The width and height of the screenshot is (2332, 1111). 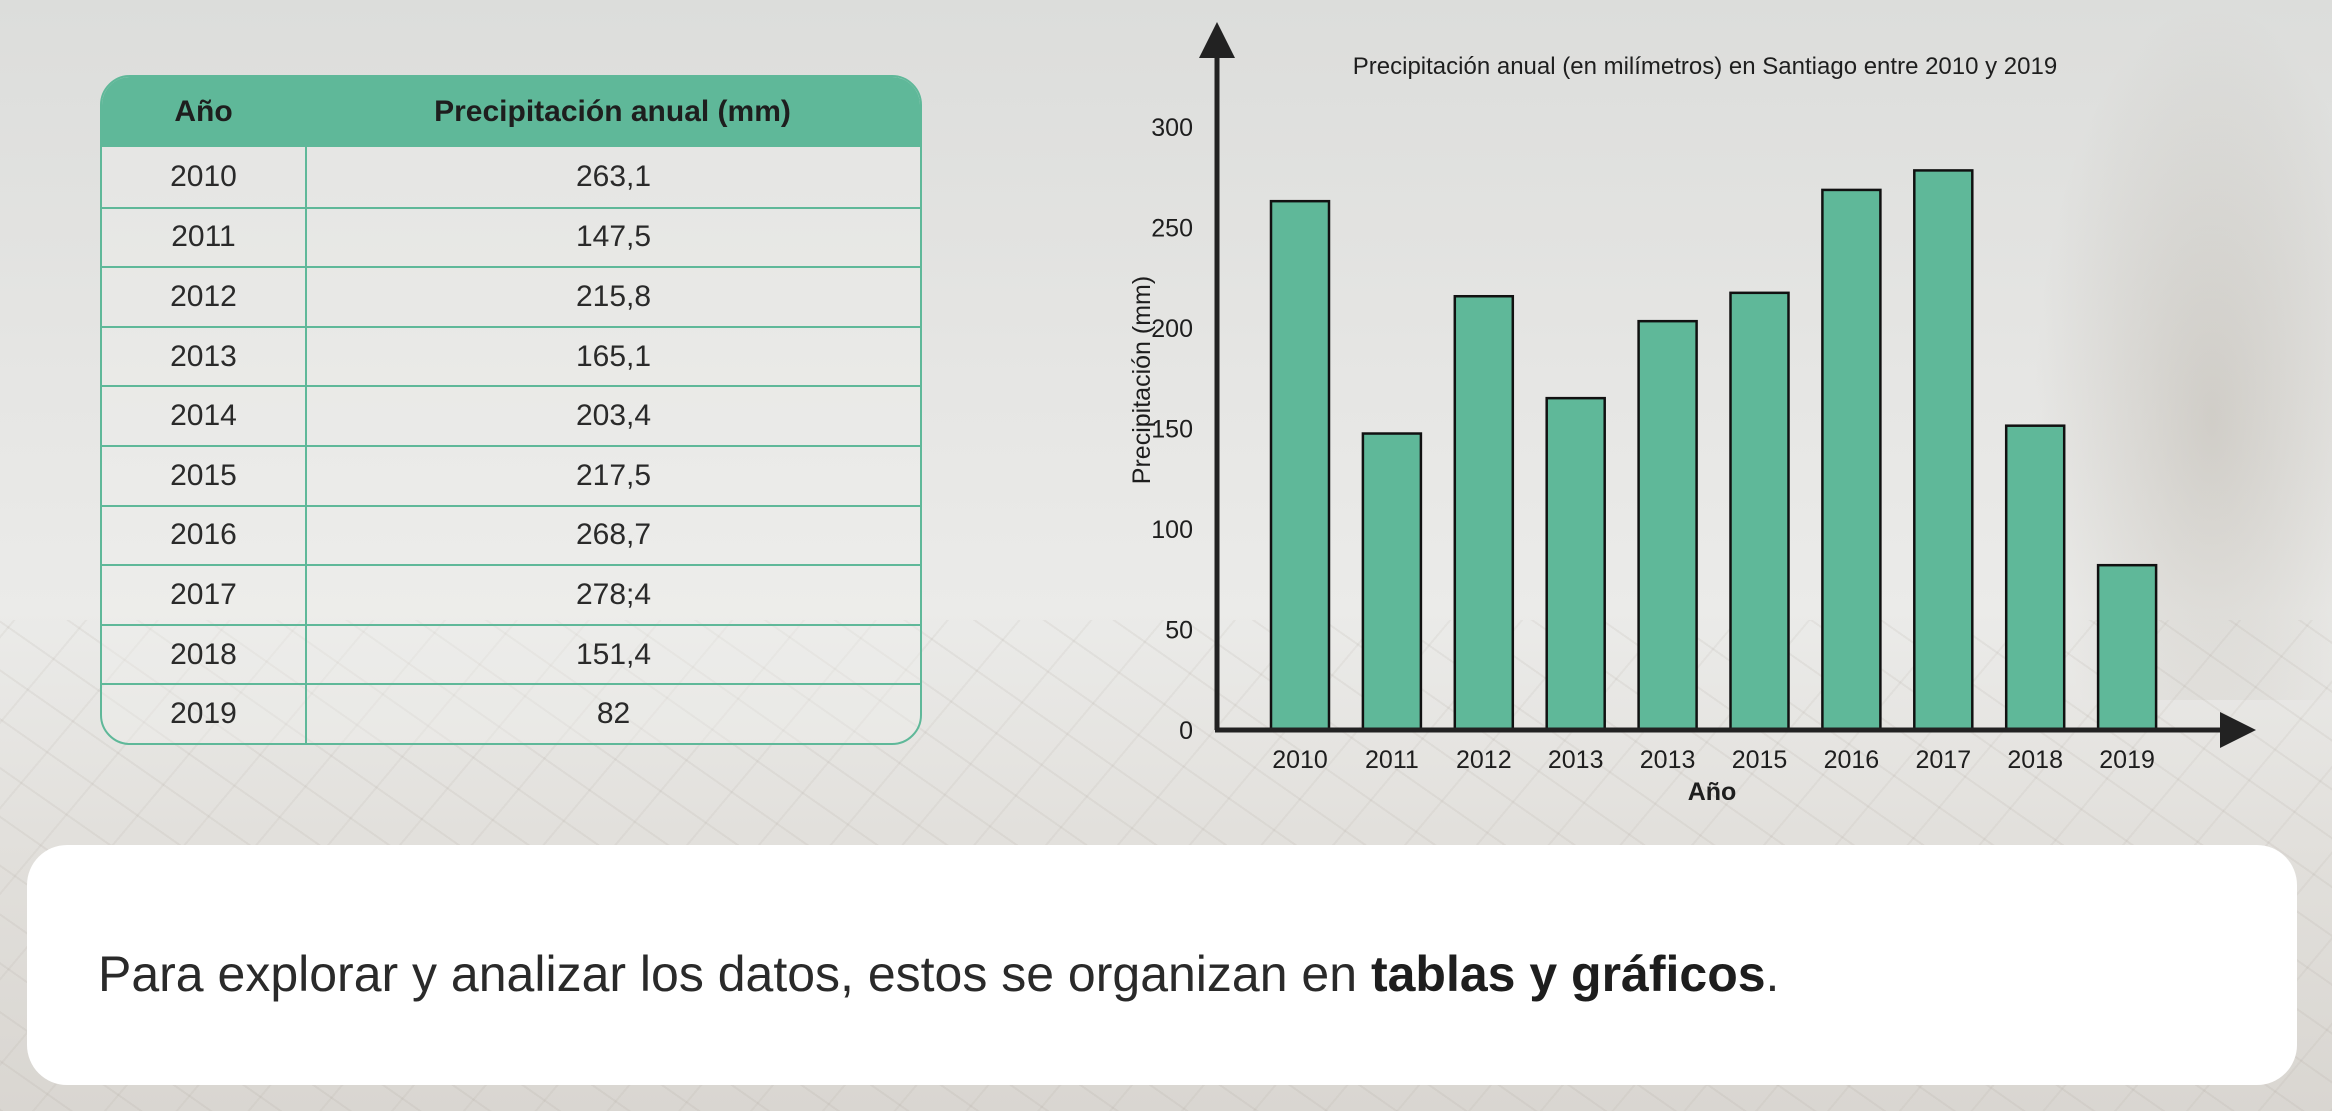 What do you see at coordinates (613, 475) in the screenshot?
I see `cell-precipitation: 217,5` at bounding box center [613, 475].